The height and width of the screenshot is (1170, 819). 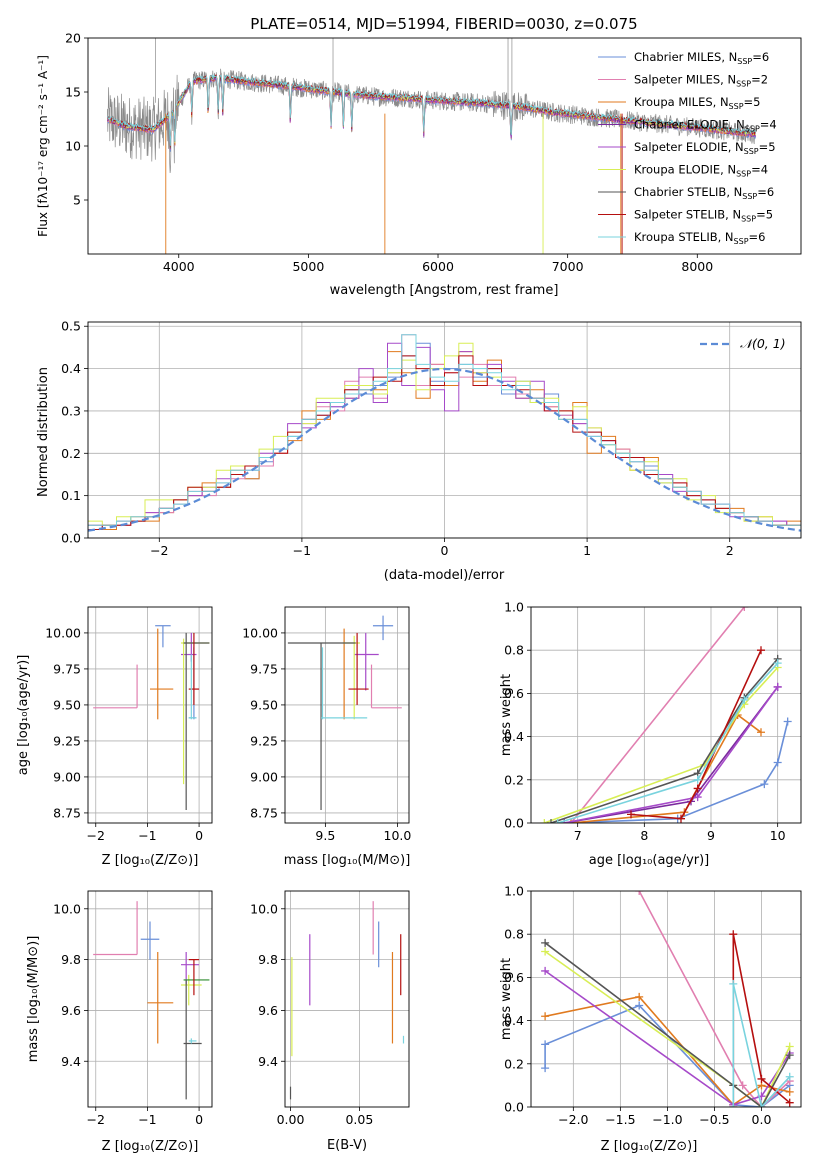 I want to click on legend-count: =6, so click(x=765, y=192).